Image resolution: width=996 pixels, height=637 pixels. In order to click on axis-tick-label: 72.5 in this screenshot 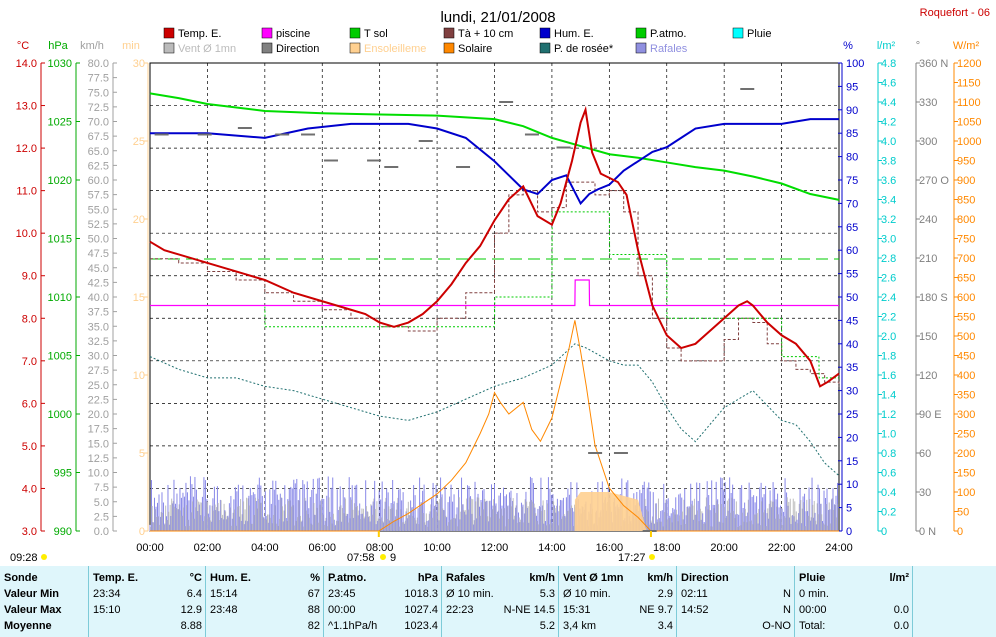, I will do `click(98, 108)`.